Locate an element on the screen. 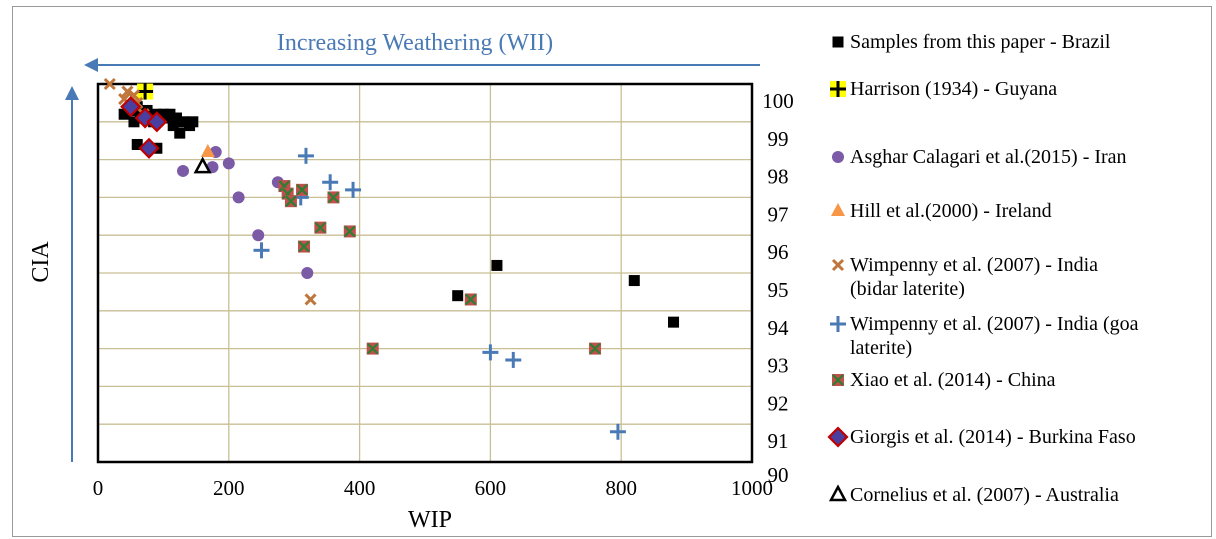 This screenshot has width=1216, height=539. legend-label: (bidar laterite) is located at coordinates (907, 289).